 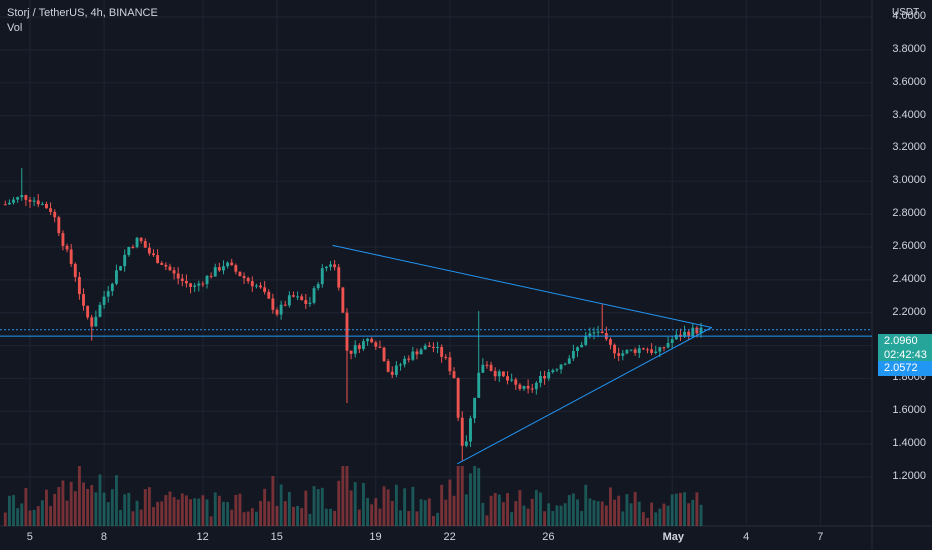 I want to click on upper-trendline, so click(x=522, y=286).